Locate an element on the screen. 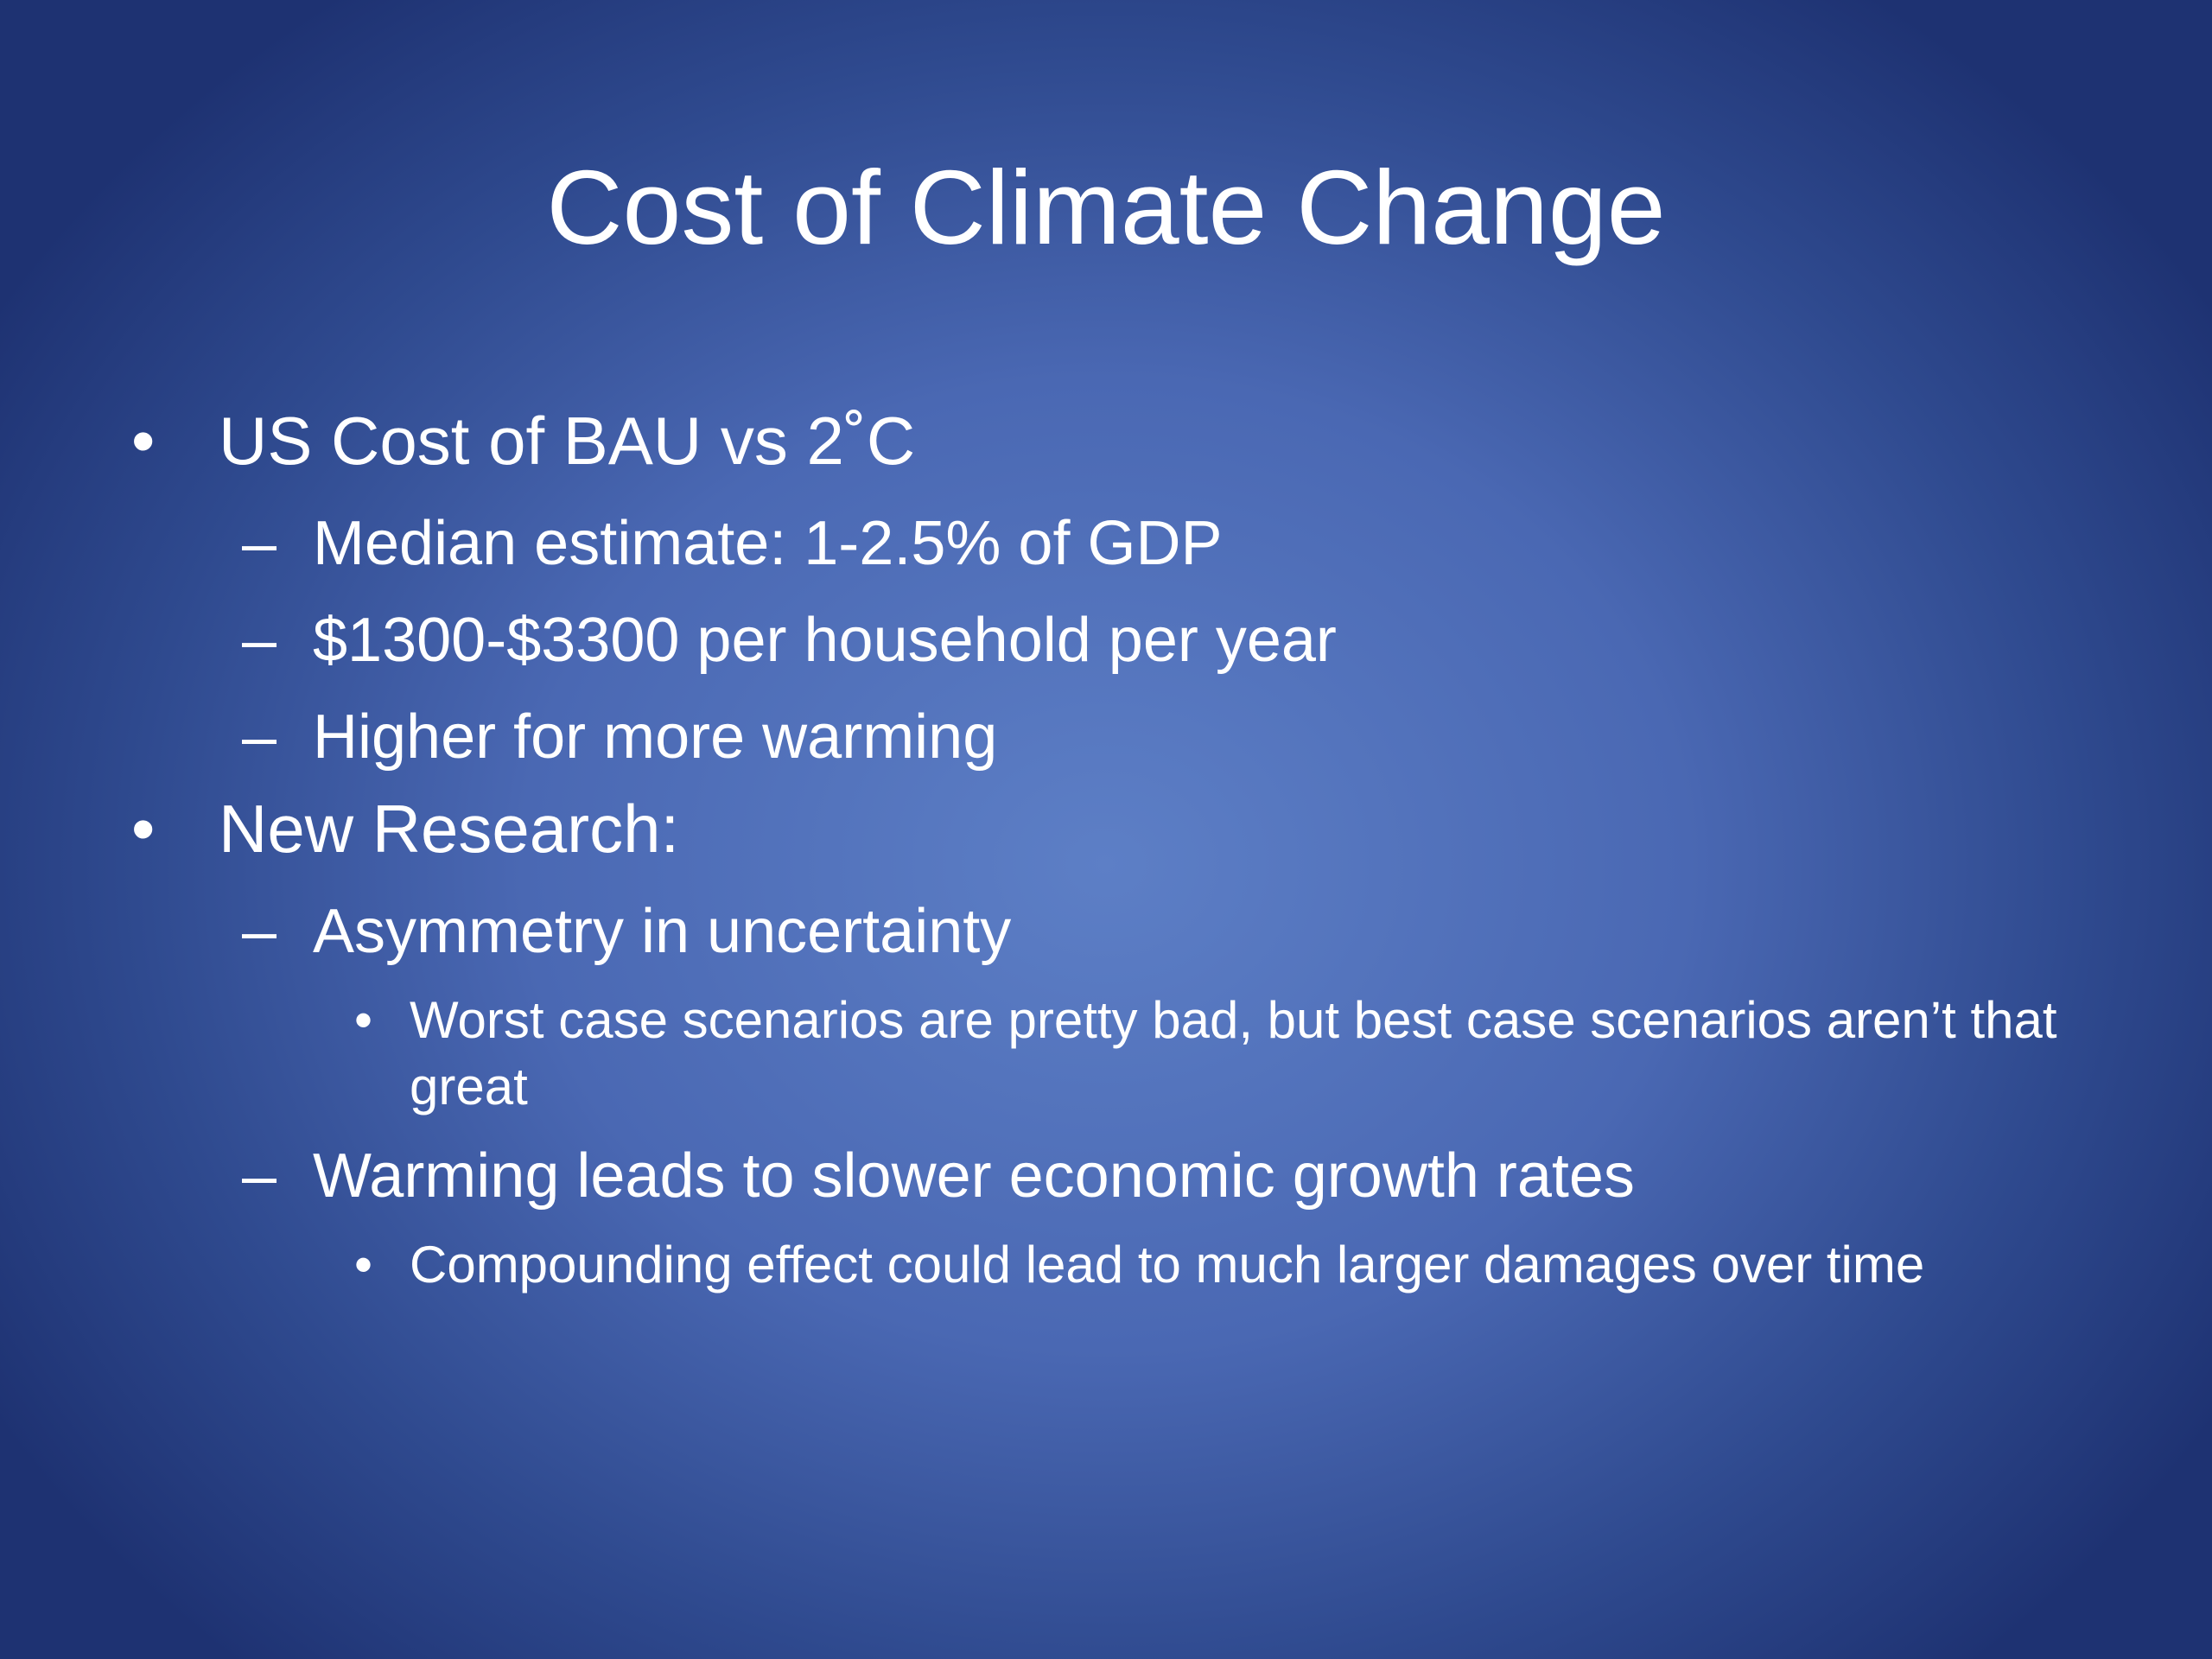 The width and height of the screenshot is (2212, 1659). bullet-level-1: New Research: is located at coordinates (1054, 828).